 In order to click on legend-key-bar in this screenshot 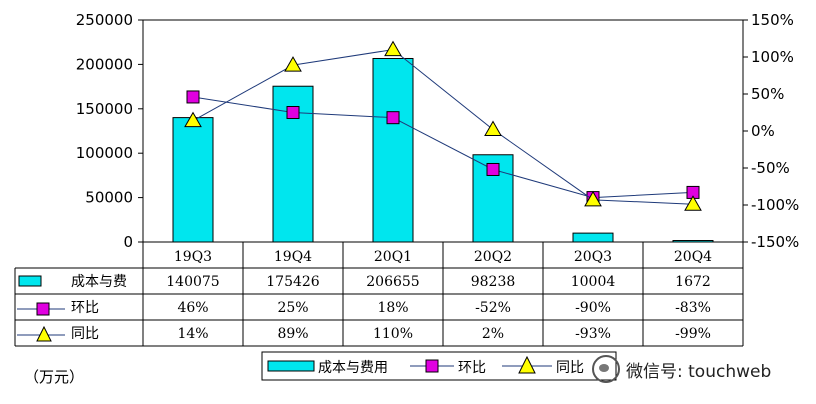, I will do `click(291, 366)`.